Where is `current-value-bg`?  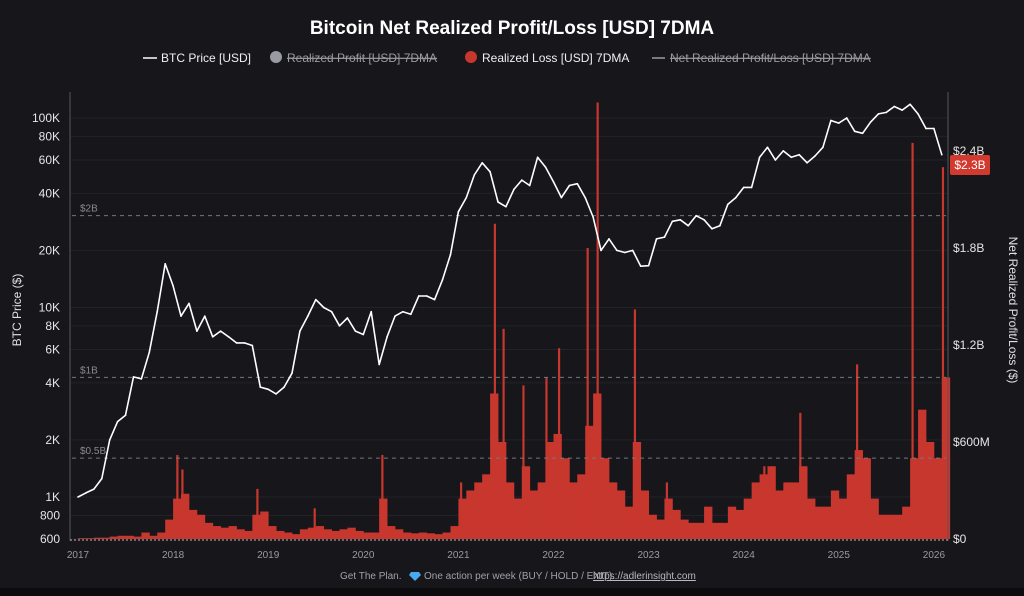 current-value-bg is located at coordinates (970, 165).